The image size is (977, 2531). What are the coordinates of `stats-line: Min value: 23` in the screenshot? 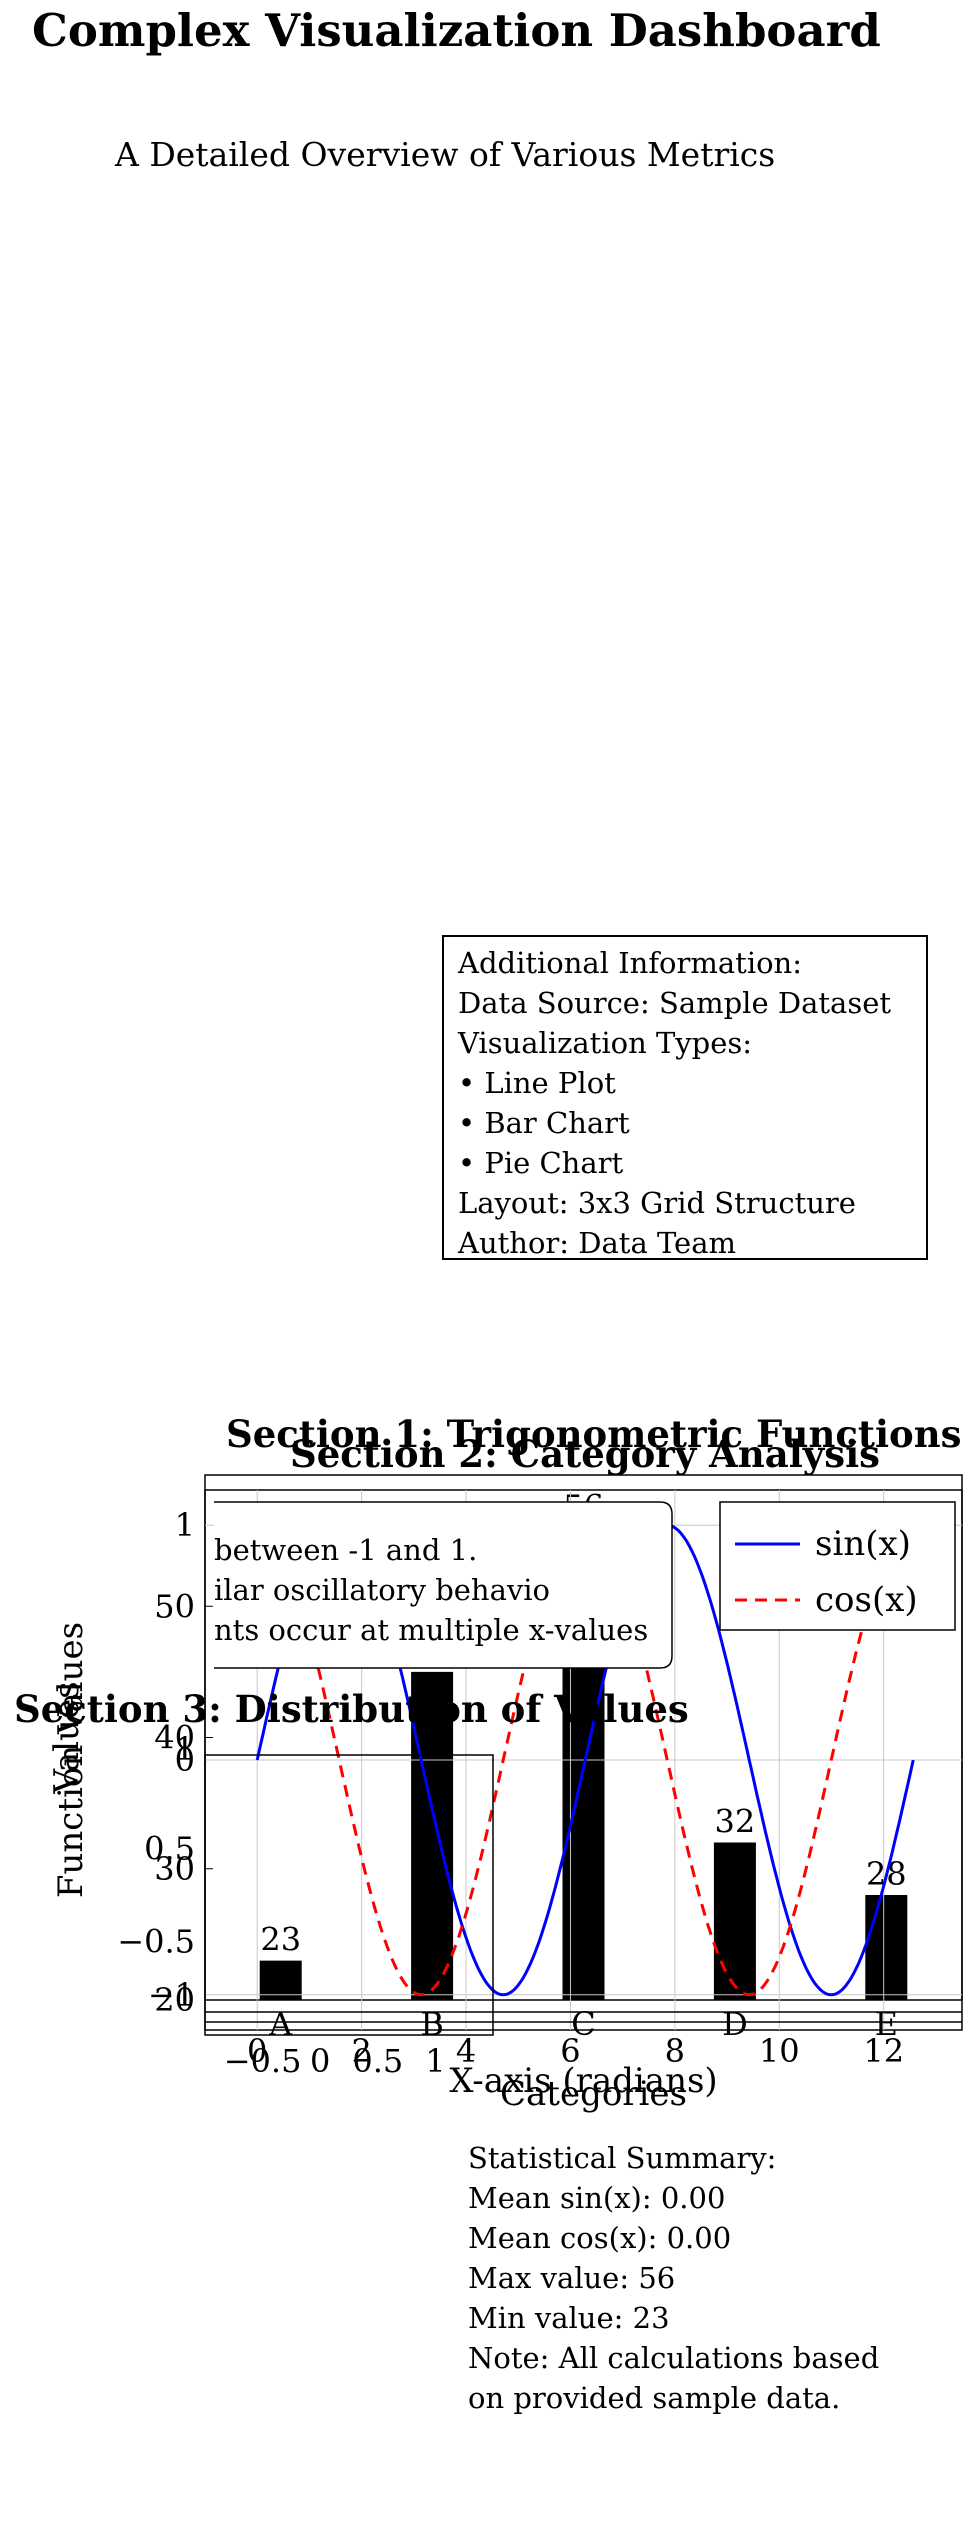 It's located at (673, 2318).